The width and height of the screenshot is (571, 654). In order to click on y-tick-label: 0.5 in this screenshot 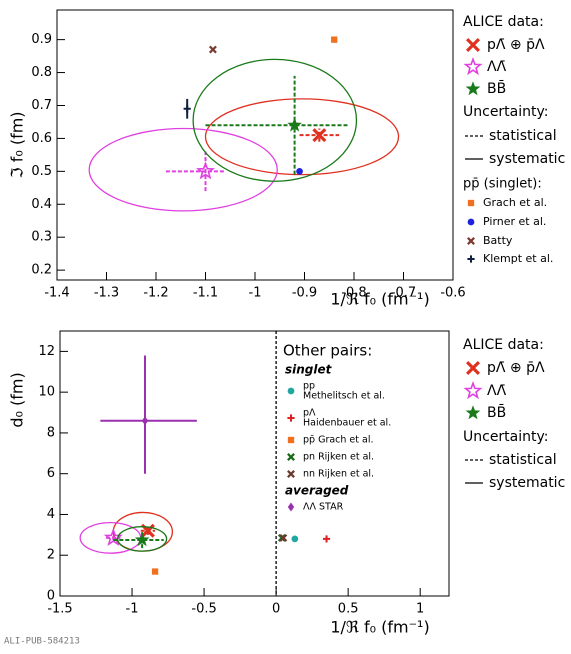, I will do `click(41, 171)`.